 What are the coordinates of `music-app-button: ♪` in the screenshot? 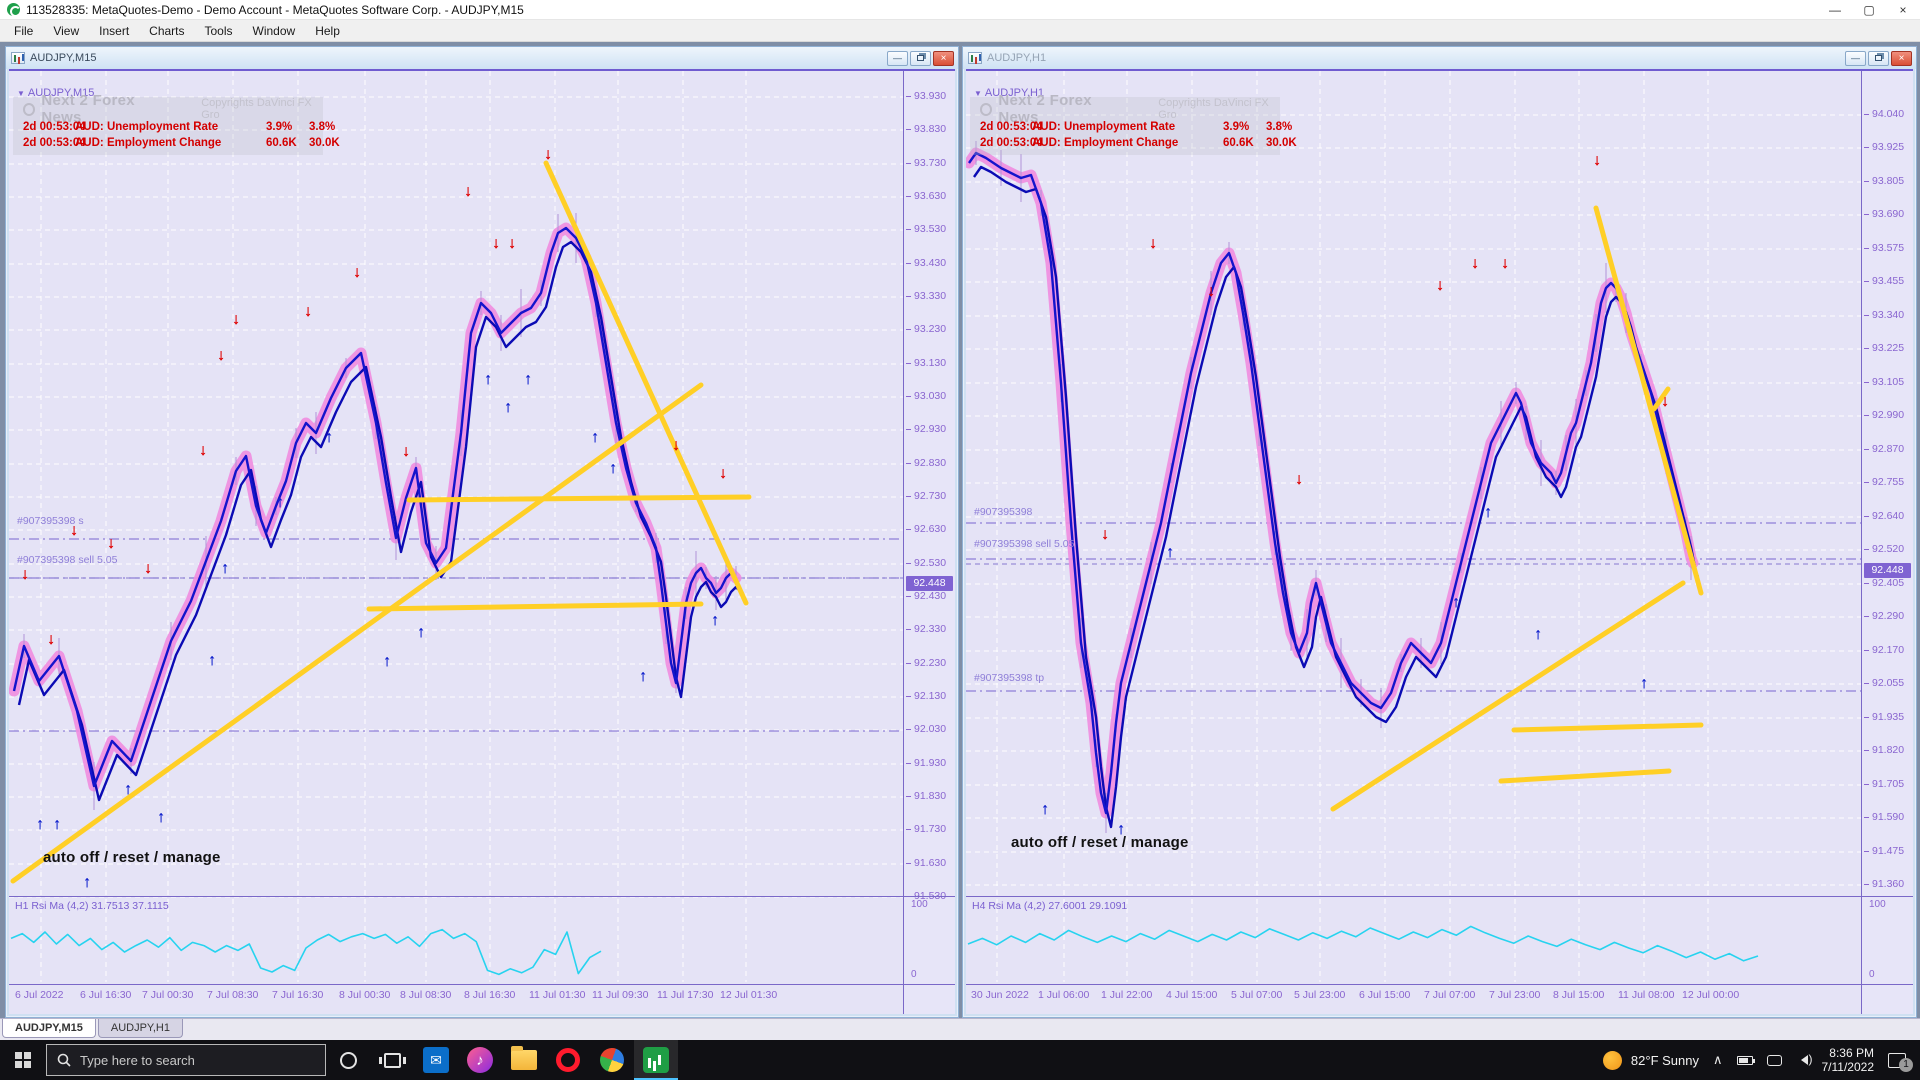 It's located at (480, 1060).